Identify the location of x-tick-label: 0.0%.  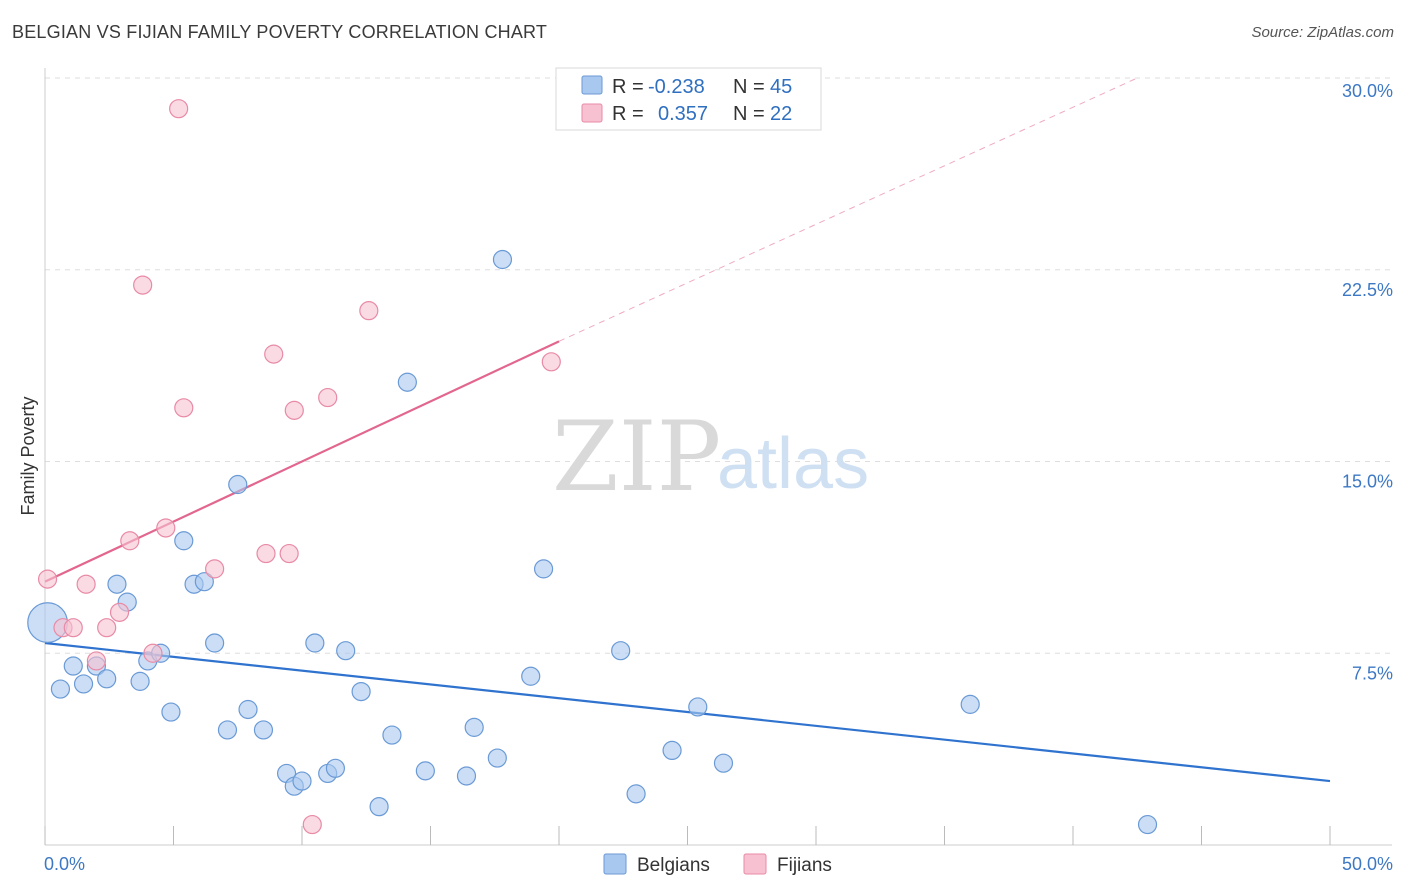
(64, 864).